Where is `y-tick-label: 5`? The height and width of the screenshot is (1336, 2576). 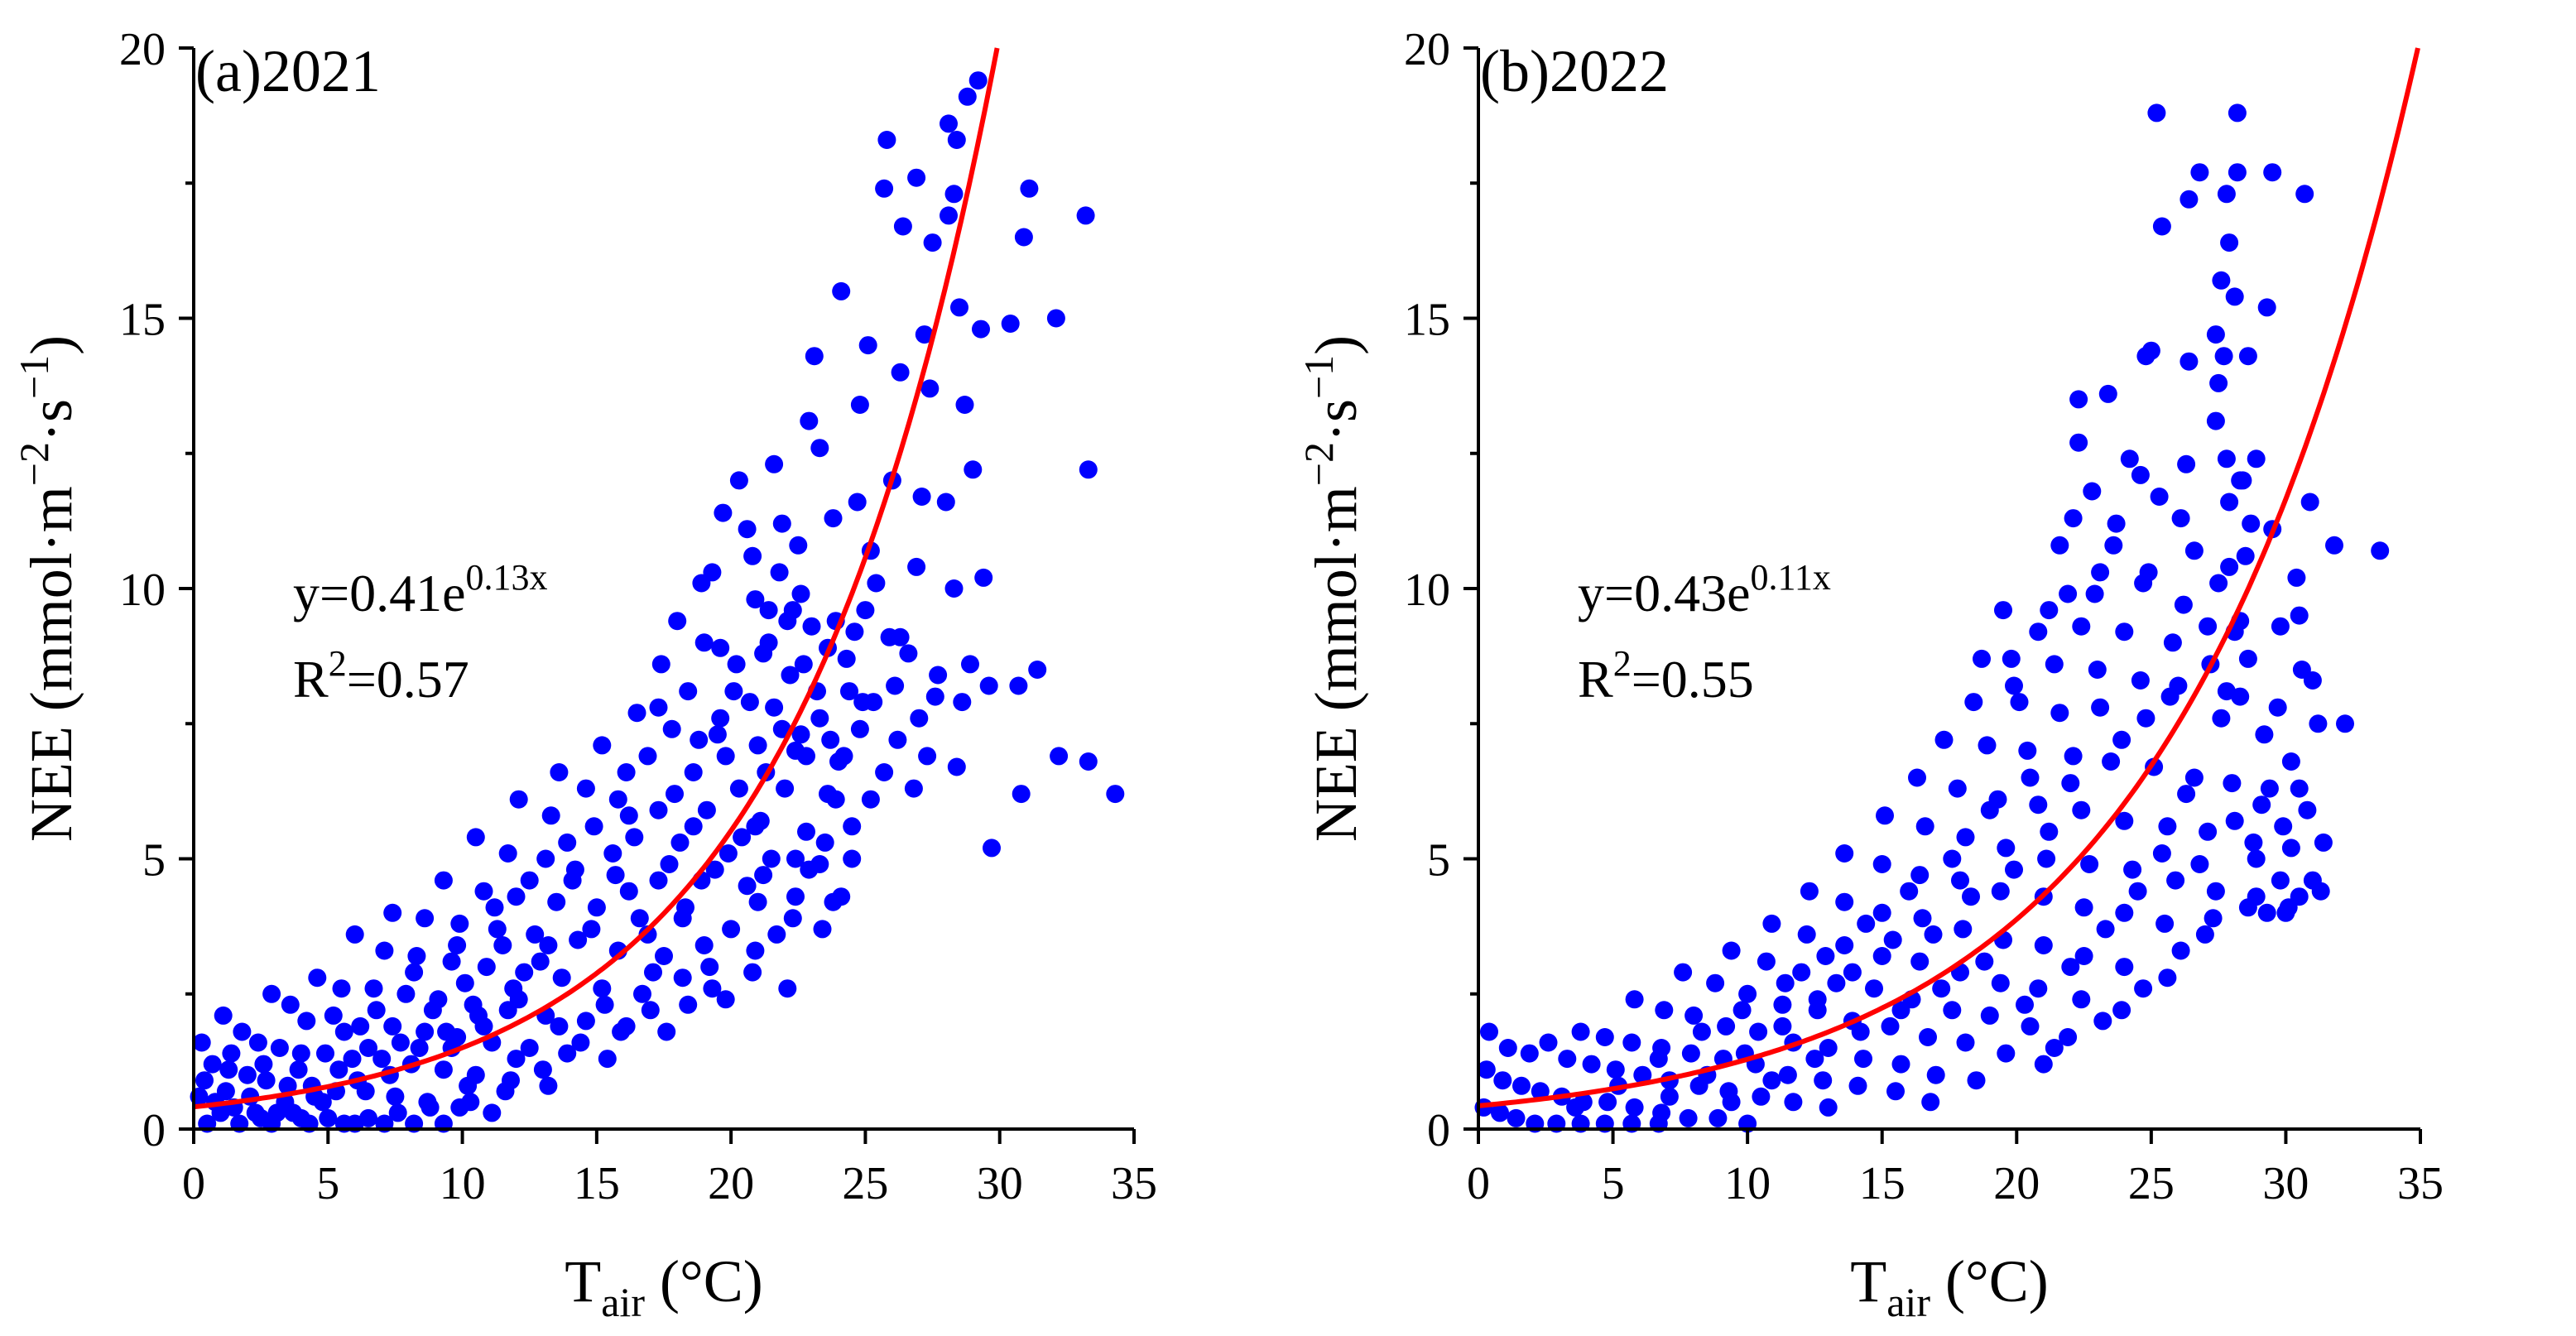
y-tick-label: 5 is located at coordinates (1438, 861).